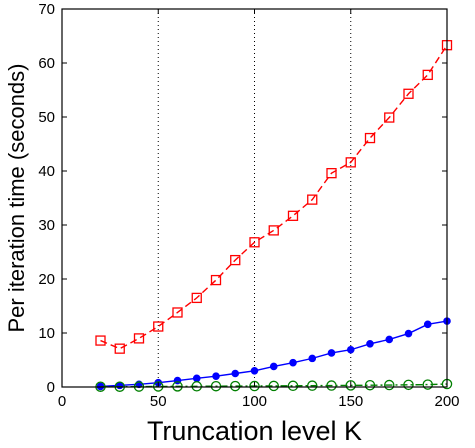  Describe the element at coordinates (254, 401) in the screenshot. I see `x-tick-label: 100` at that location.